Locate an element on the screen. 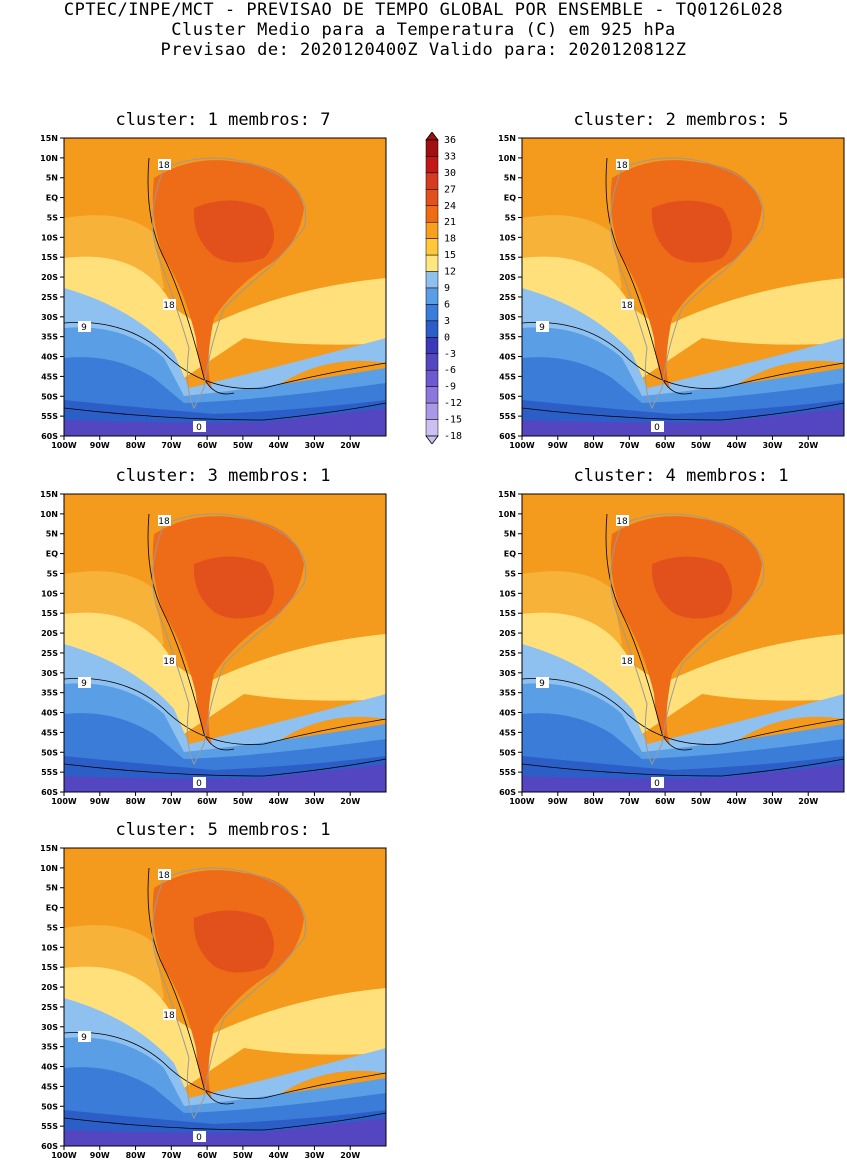  colorbar-label: -18 is located at coordinates (453, 436).